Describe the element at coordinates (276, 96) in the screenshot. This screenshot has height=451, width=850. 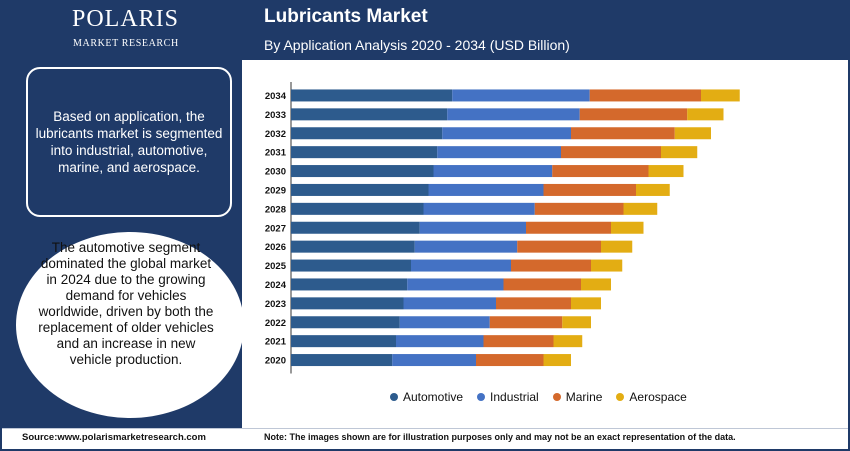
I see `y-tick-label-2034: 2034` at that location.